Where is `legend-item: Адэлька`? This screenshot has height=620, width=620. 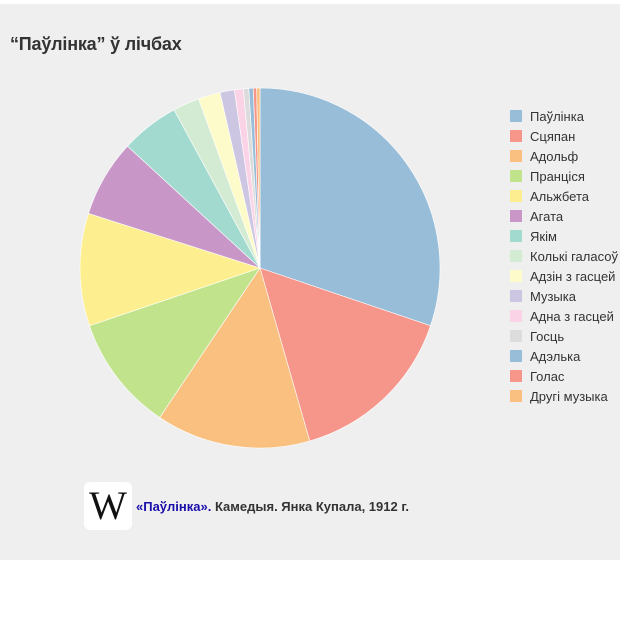
legend-item: Адэлька is located at coordinates (564, 356).